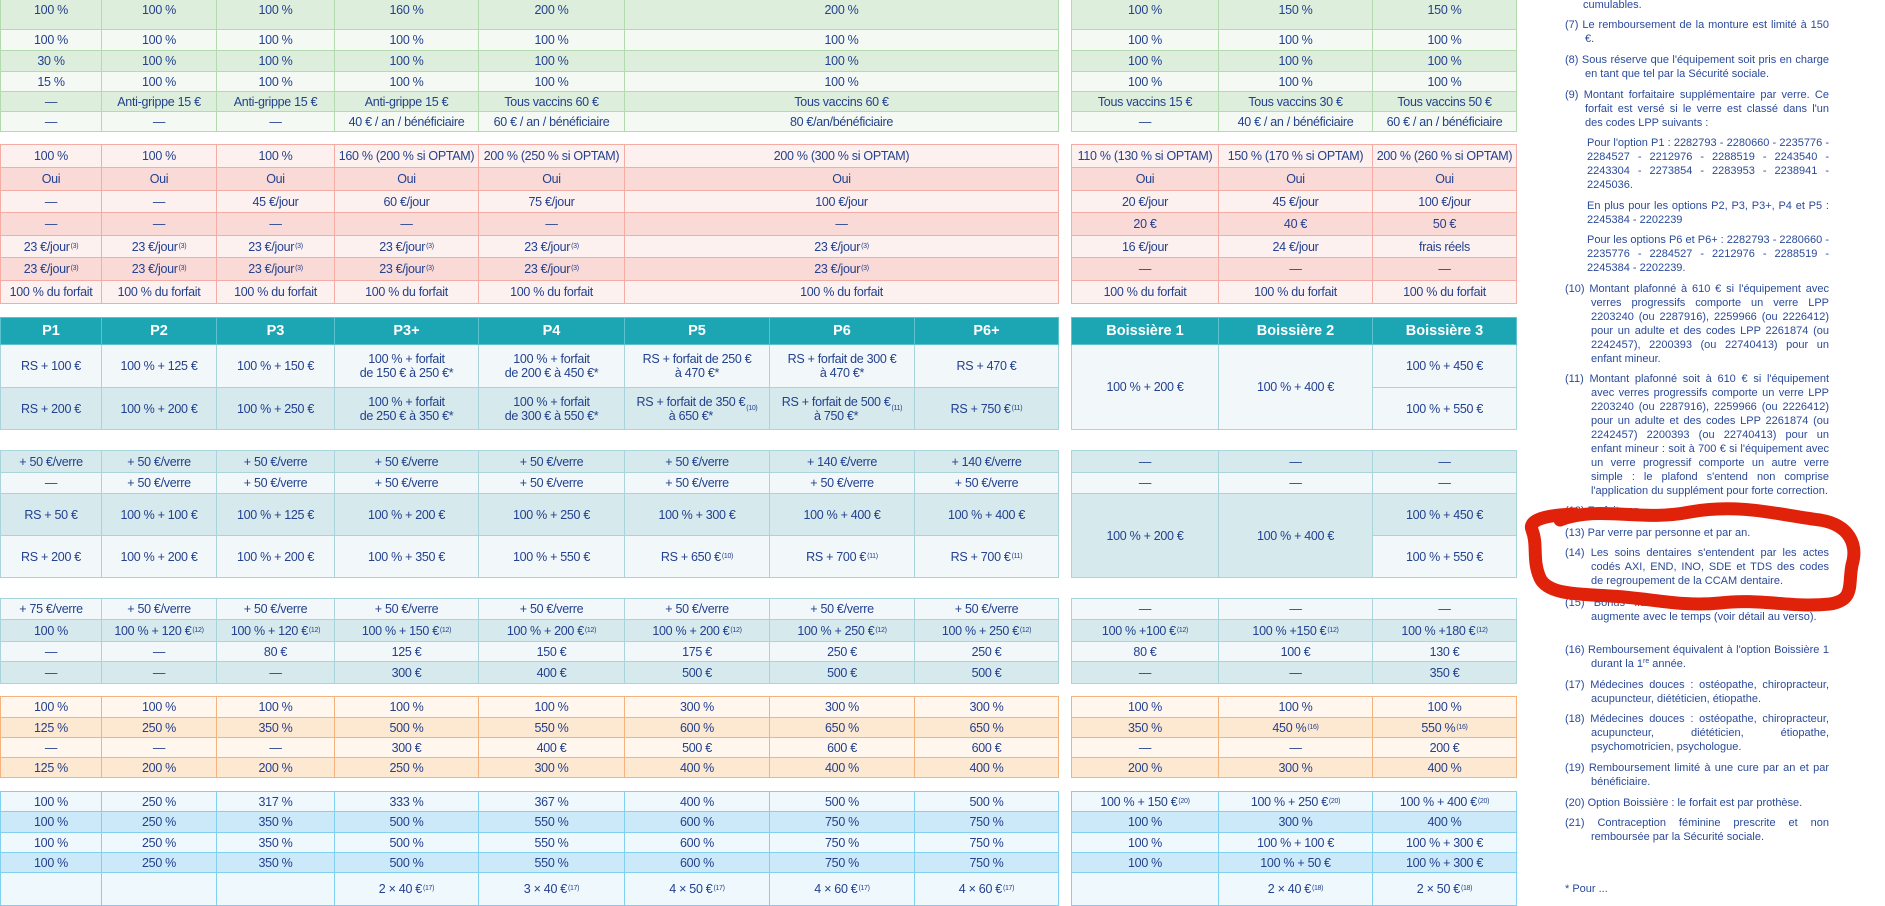 The width and height of the screenshot is (1885, 906). What do you see at coordinates (551, 727) in the screenshot?
I see `main-orange-cell: 550 %` at bounding box center [551, 727].